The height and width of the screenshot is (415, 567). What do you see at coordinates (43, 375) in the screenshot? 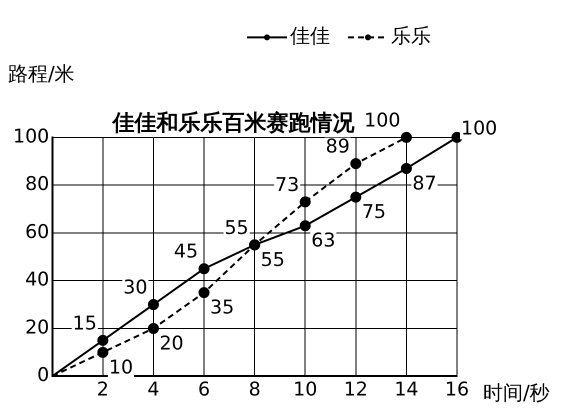
I see `y-tick-label: 0` at bounding box center [43, 375].